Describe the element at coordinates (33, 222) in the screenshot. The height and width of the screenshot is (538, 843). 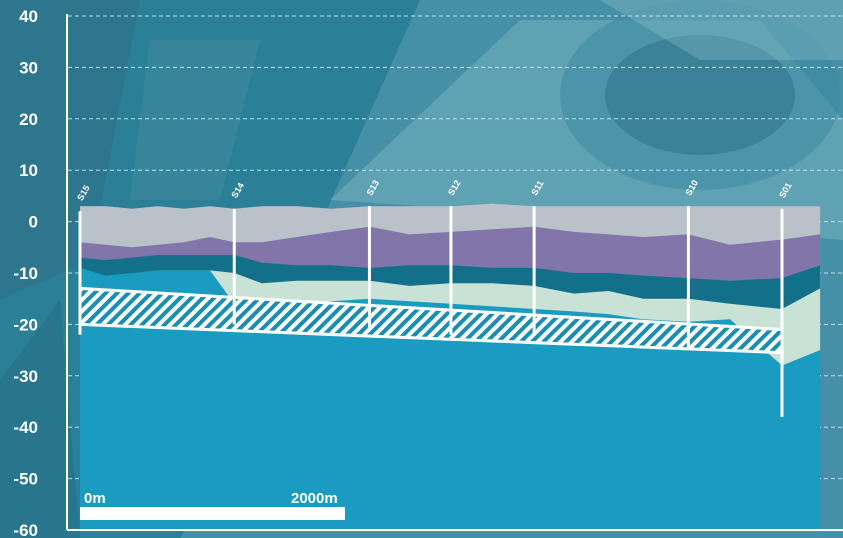
I see `y-tick-label: 0` at that location.